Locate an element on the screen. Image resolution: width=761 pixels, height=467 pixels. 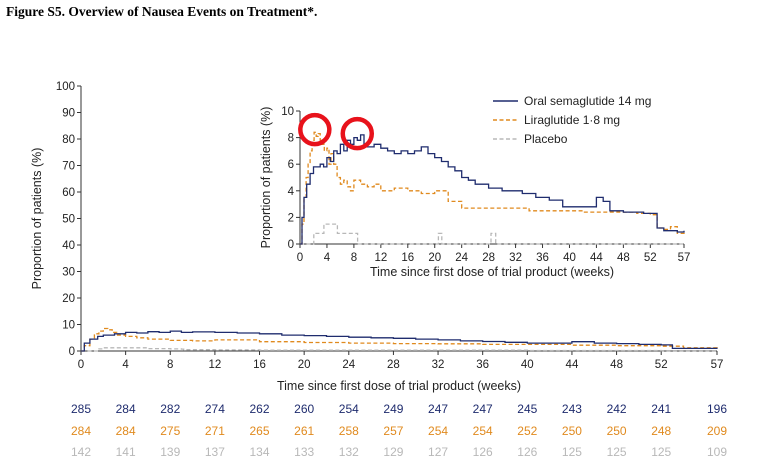
at-risk-value-placebo: 137 is located at coordinates (215, 452).